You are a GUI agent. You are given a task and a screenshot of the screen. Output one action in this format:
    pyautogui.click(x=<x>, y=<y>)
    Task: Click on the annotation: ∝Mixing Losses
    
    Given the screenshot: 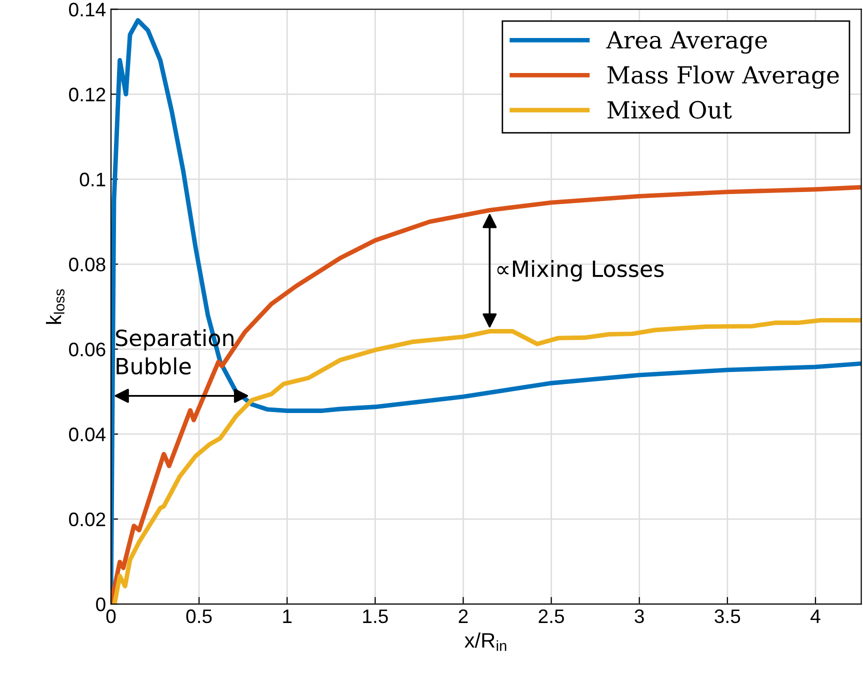 What is the action you would take?
    pyautogui.click(x=580, y=271)
    